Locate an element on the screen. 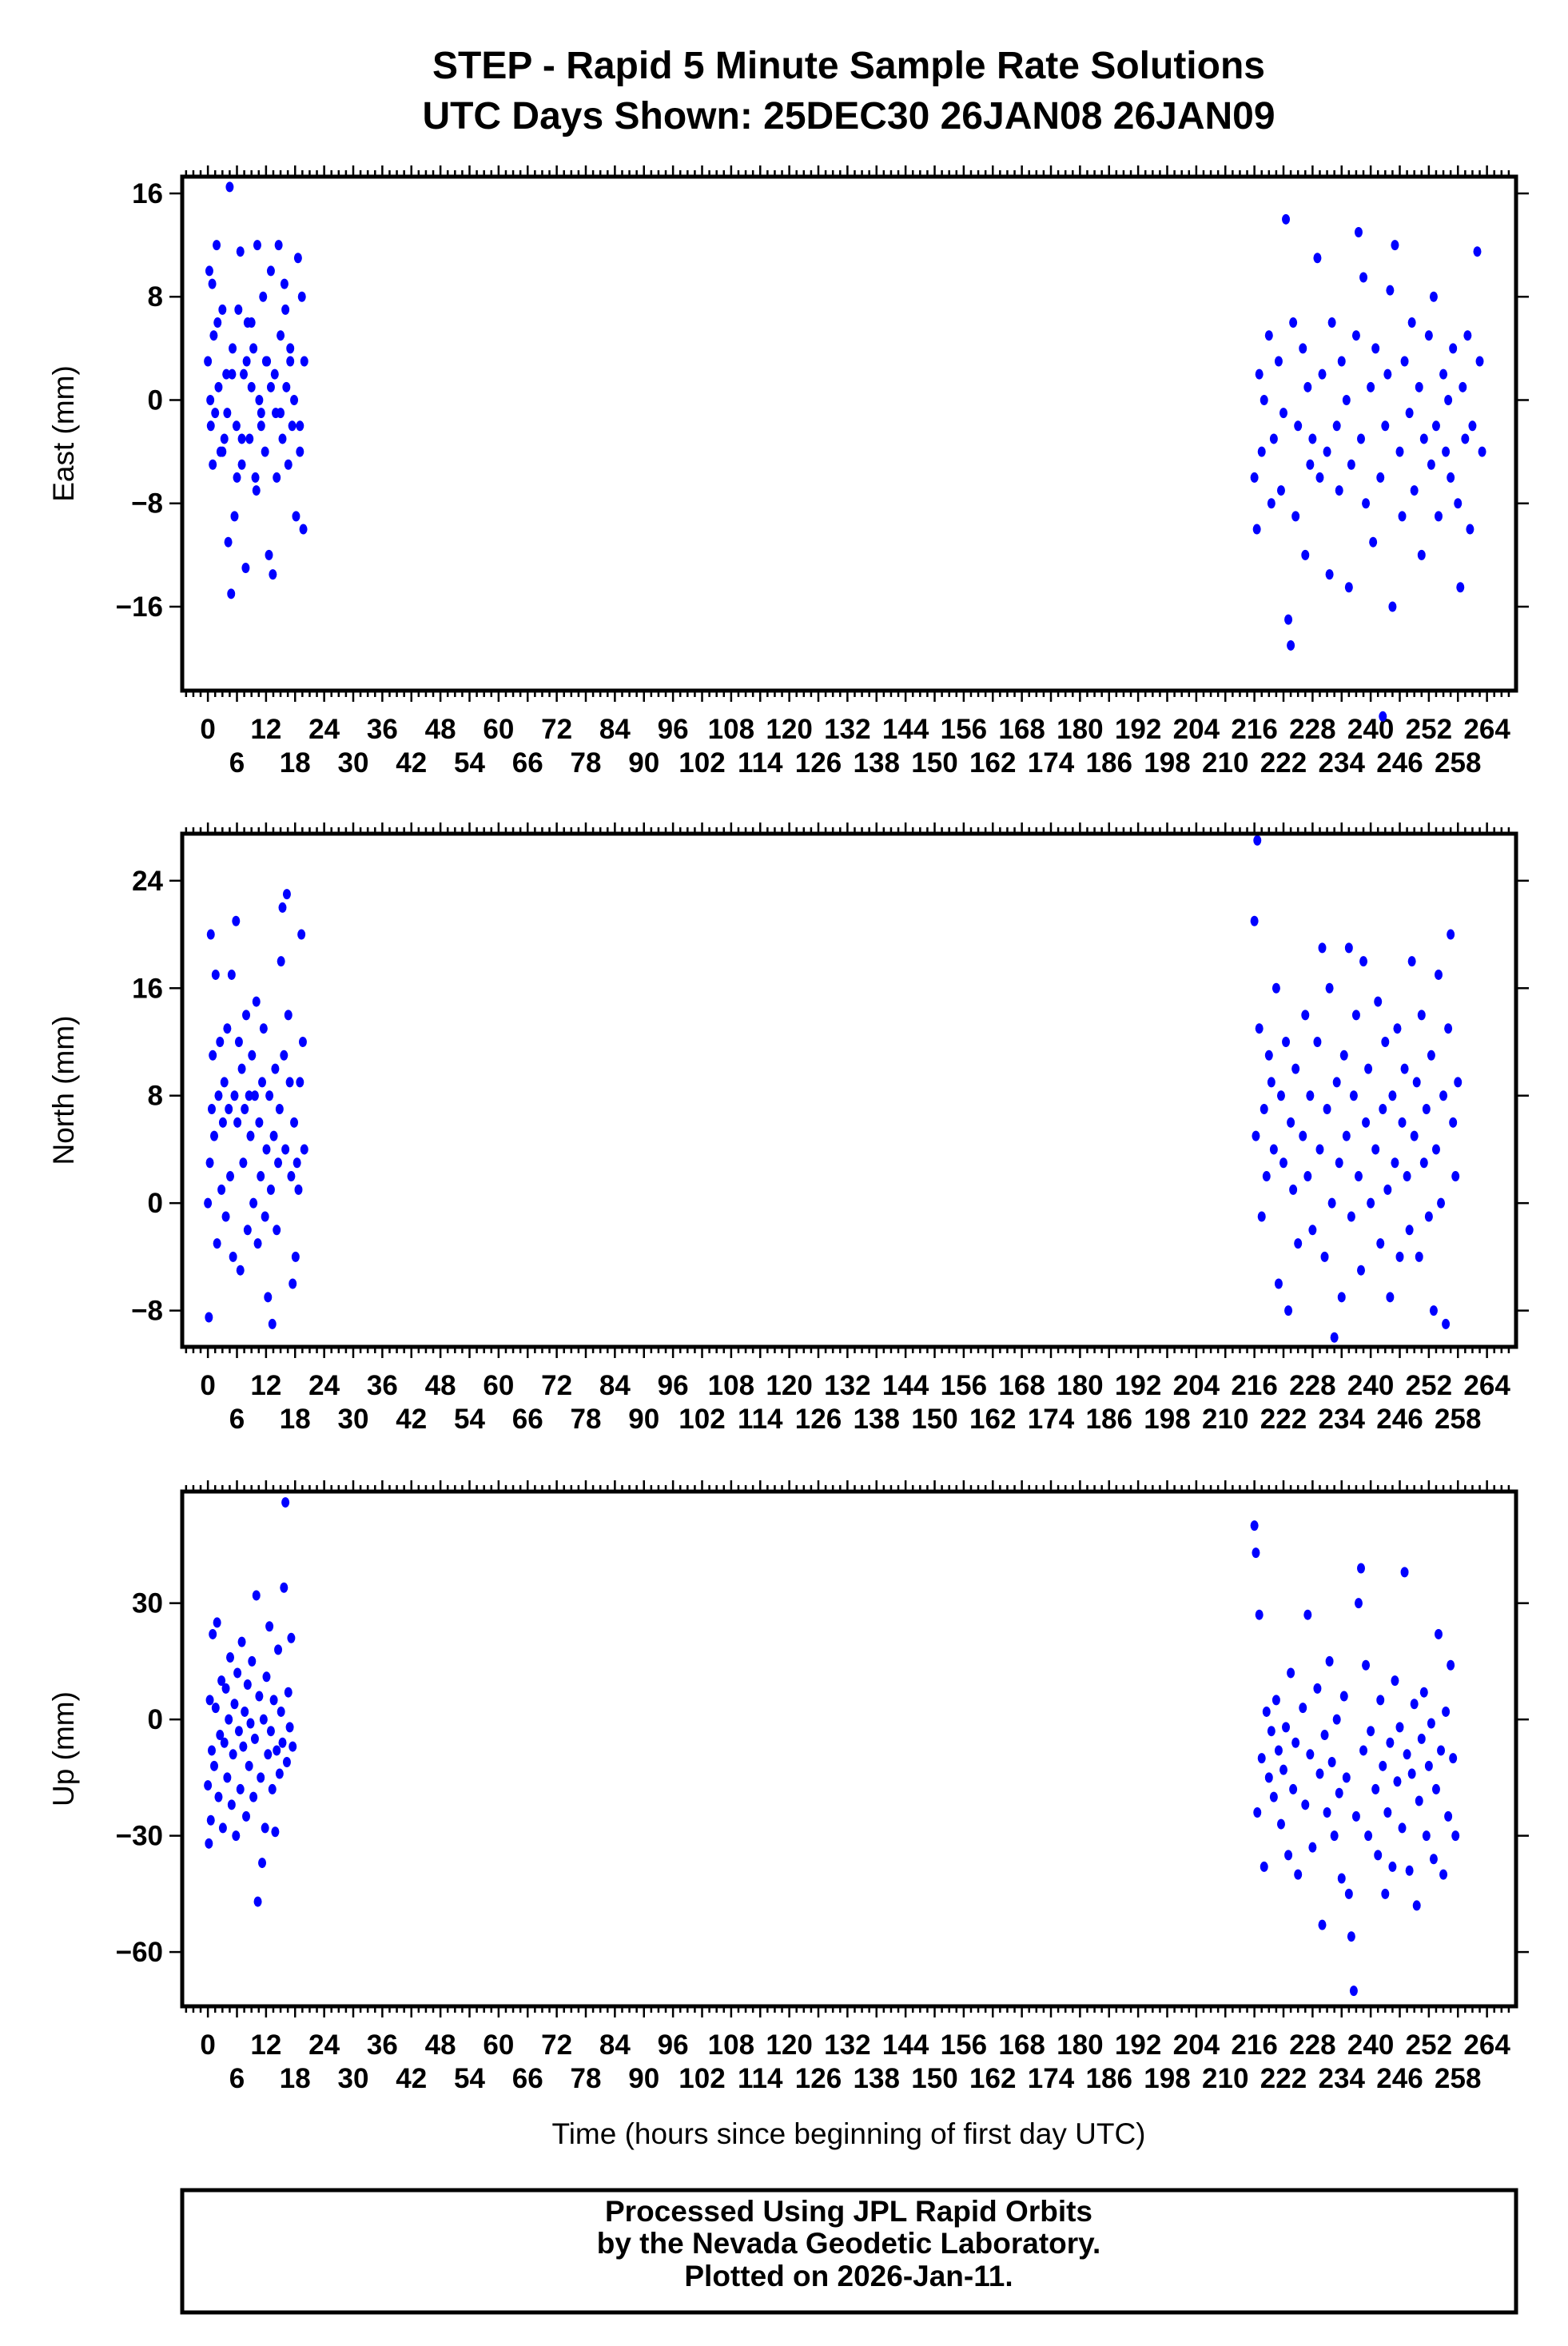 This screenshot has height=2346, width=1568. x-tick-label: 90 is located at coordinates (643, 1420).